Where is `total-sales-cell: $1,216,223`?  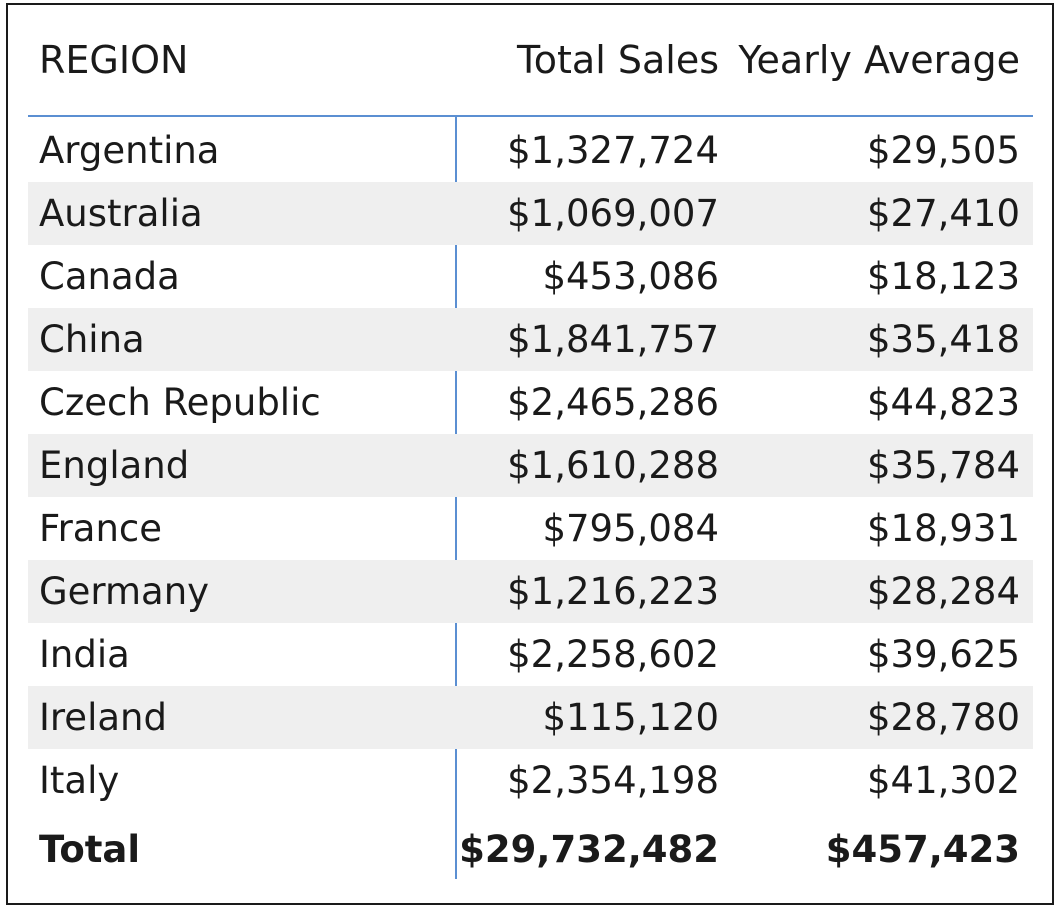
total-sales-cell: $1,216,223 is located at coordinates (613, 591).